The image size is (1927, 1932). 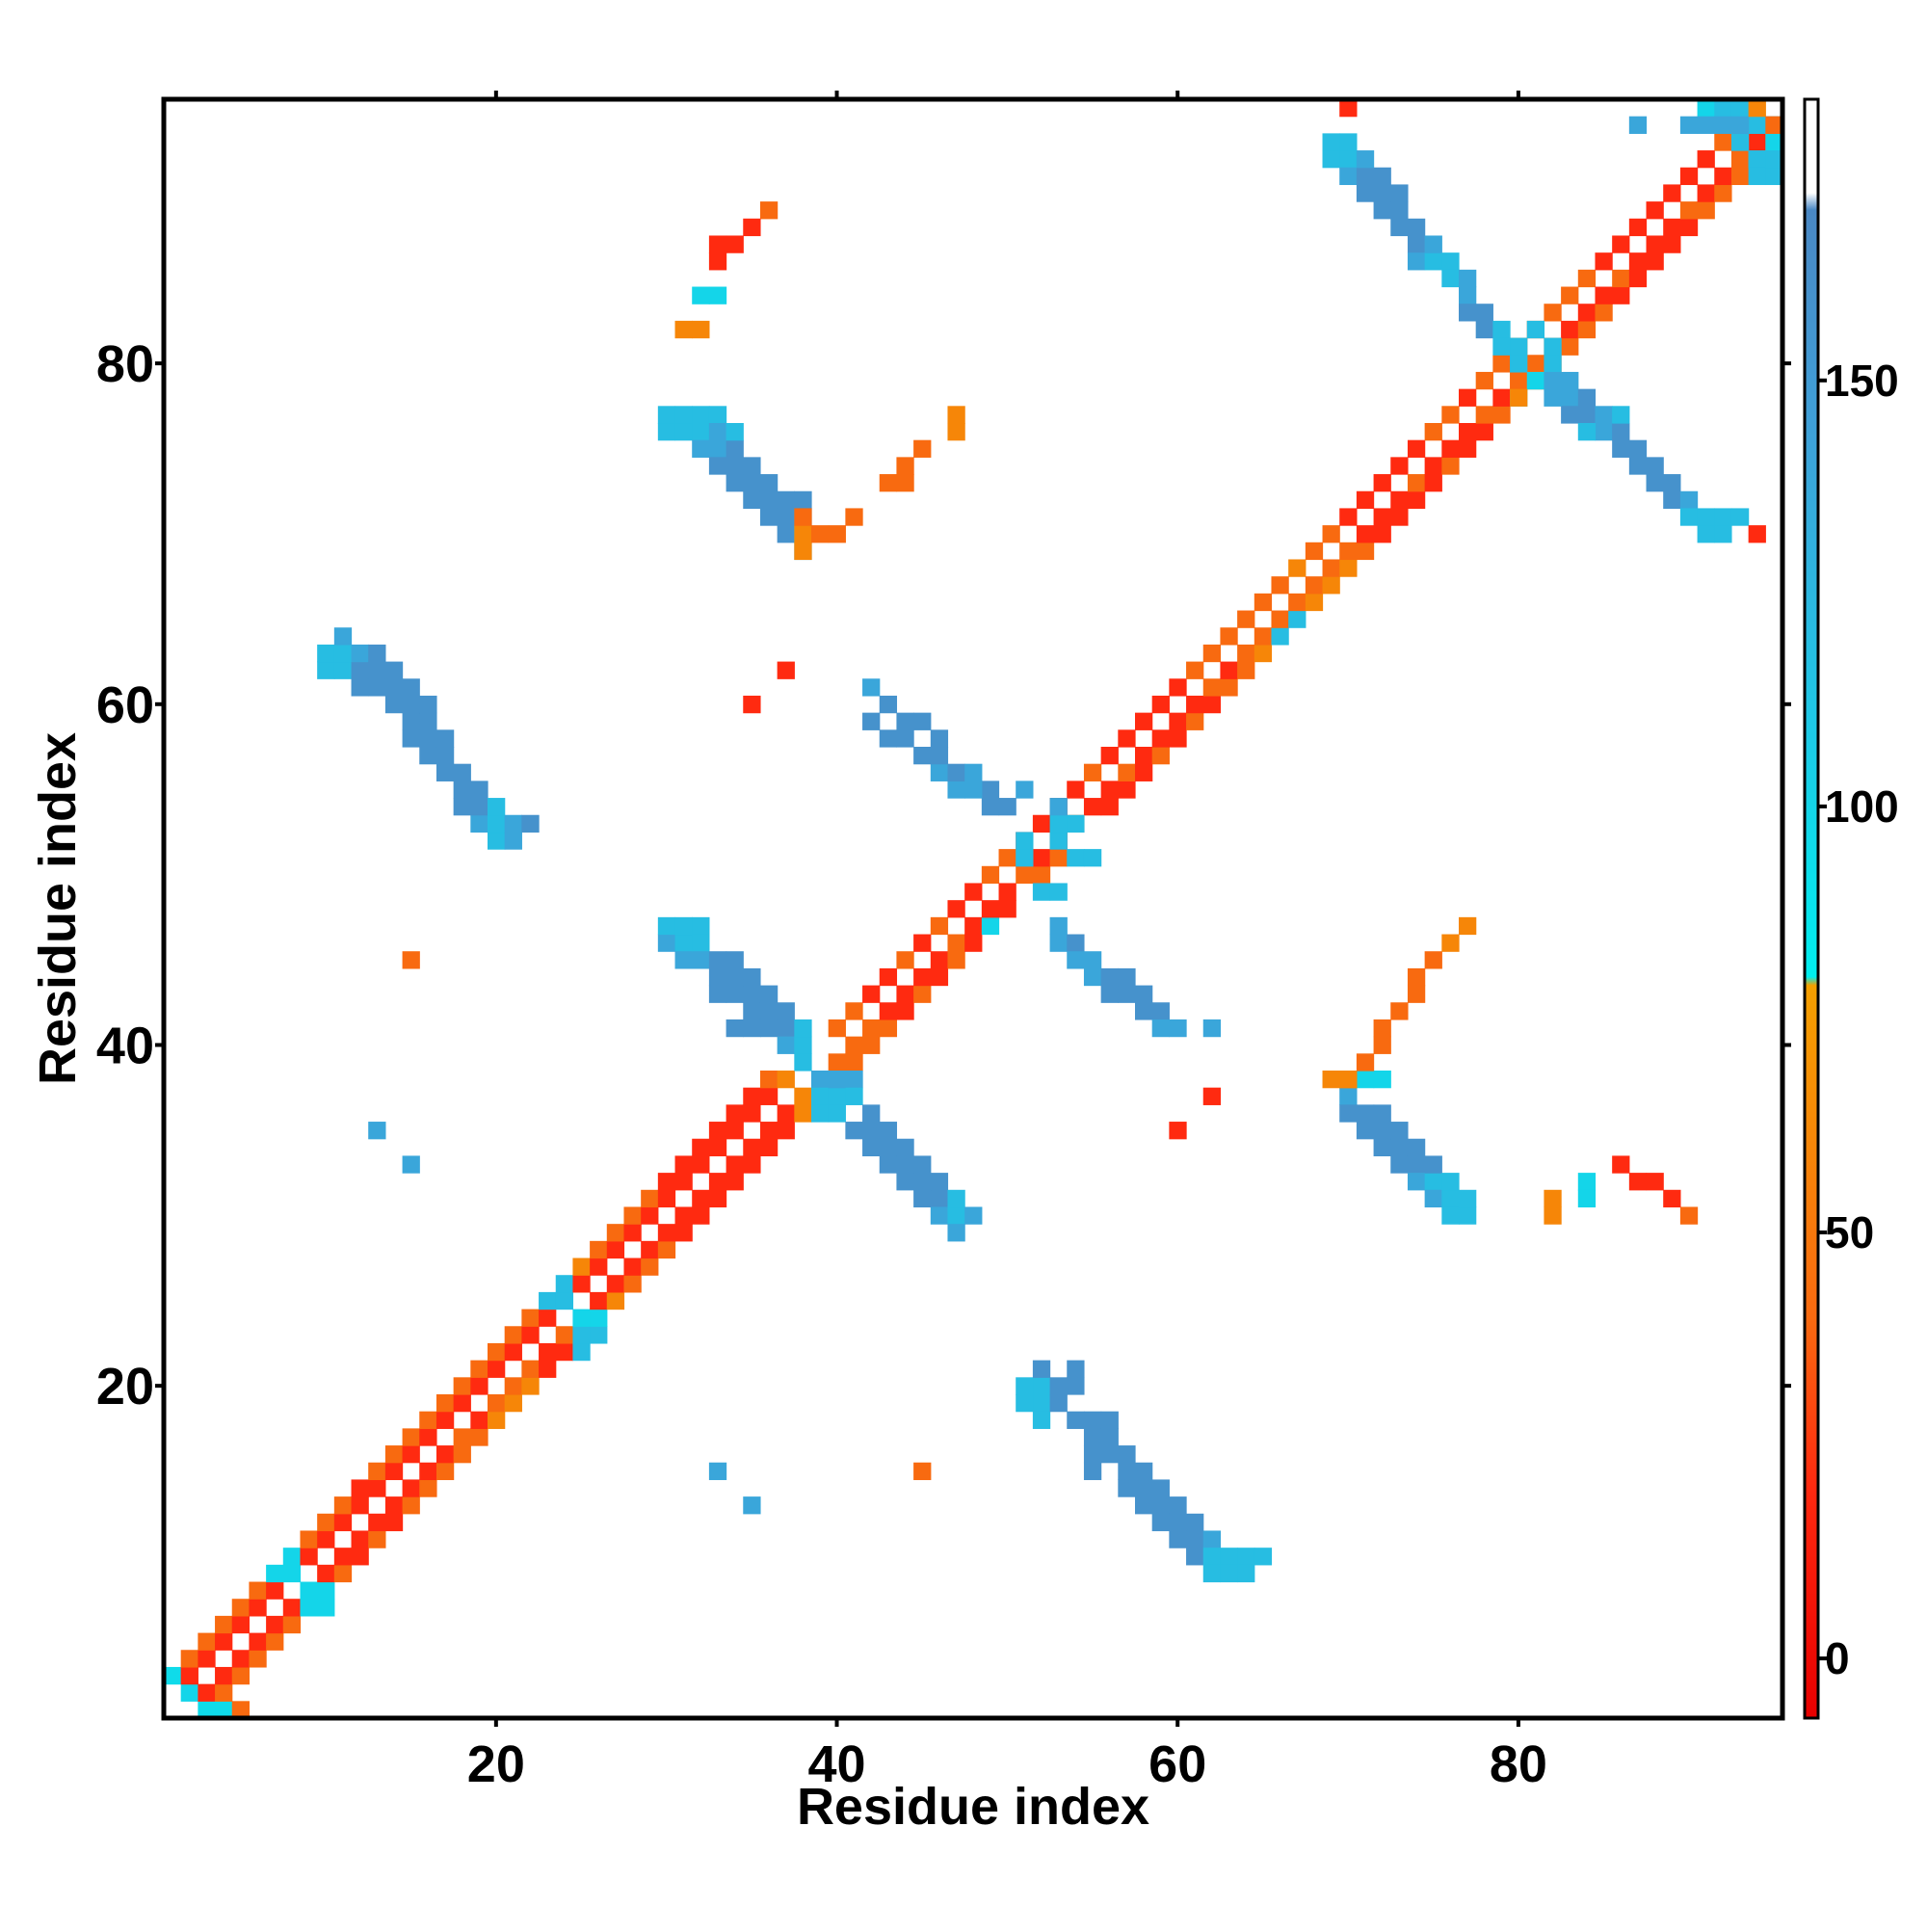 What do you see at coordinates (125, 705) in the screenshot?
I see `y-tick-label: 60` at bounding box center [125, 705].